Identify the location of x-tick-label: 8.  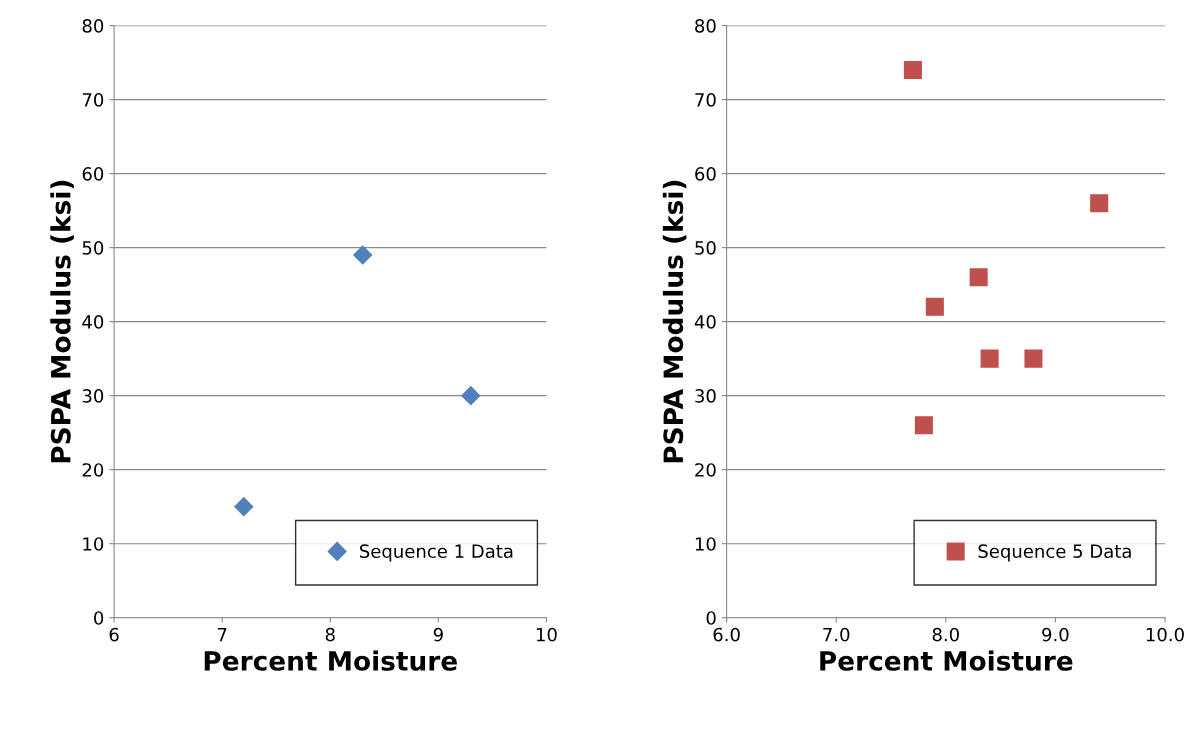
(330, 634).